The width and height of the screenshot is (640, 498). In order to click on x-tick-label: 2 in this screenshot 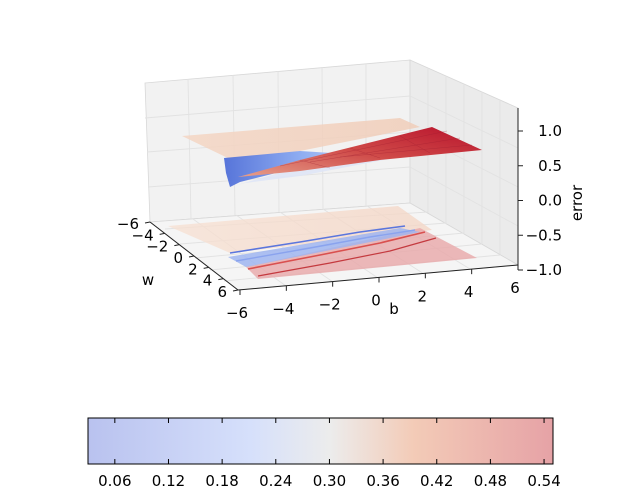, I will do `click(193, 269)`.